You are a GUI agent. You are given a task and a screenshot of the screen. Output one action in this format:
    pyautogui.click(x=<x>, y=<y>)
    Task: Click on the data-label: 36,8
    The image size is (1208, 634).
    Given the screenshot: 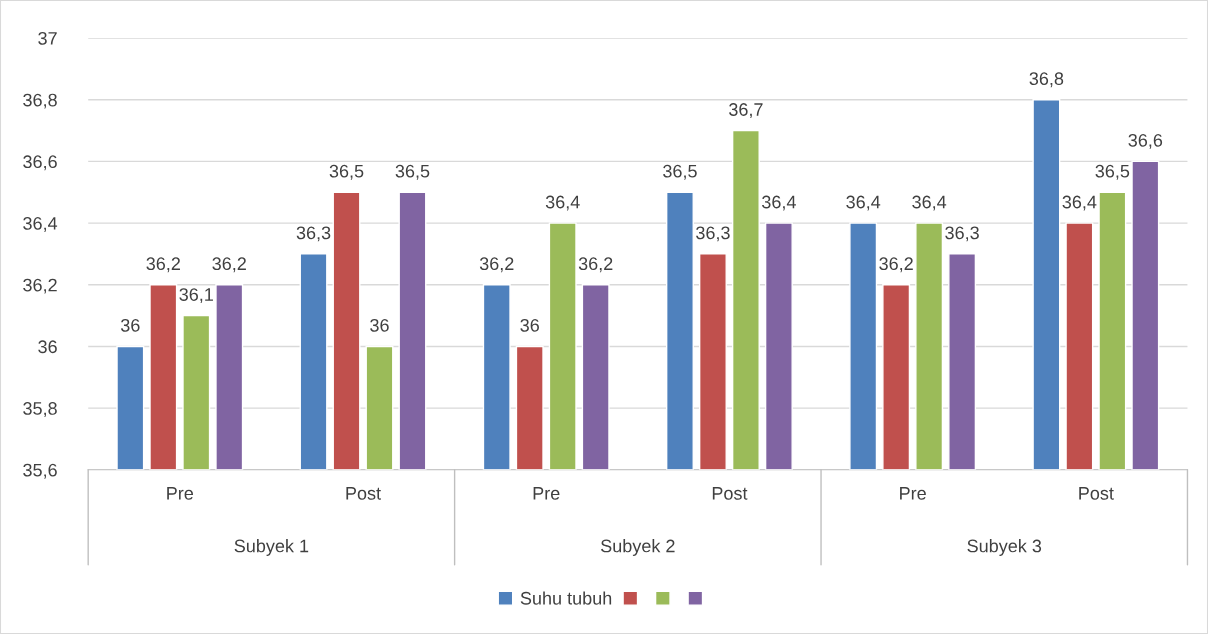 What is the action you would take?
    pyautogui.click(x=1046, y=80)
    